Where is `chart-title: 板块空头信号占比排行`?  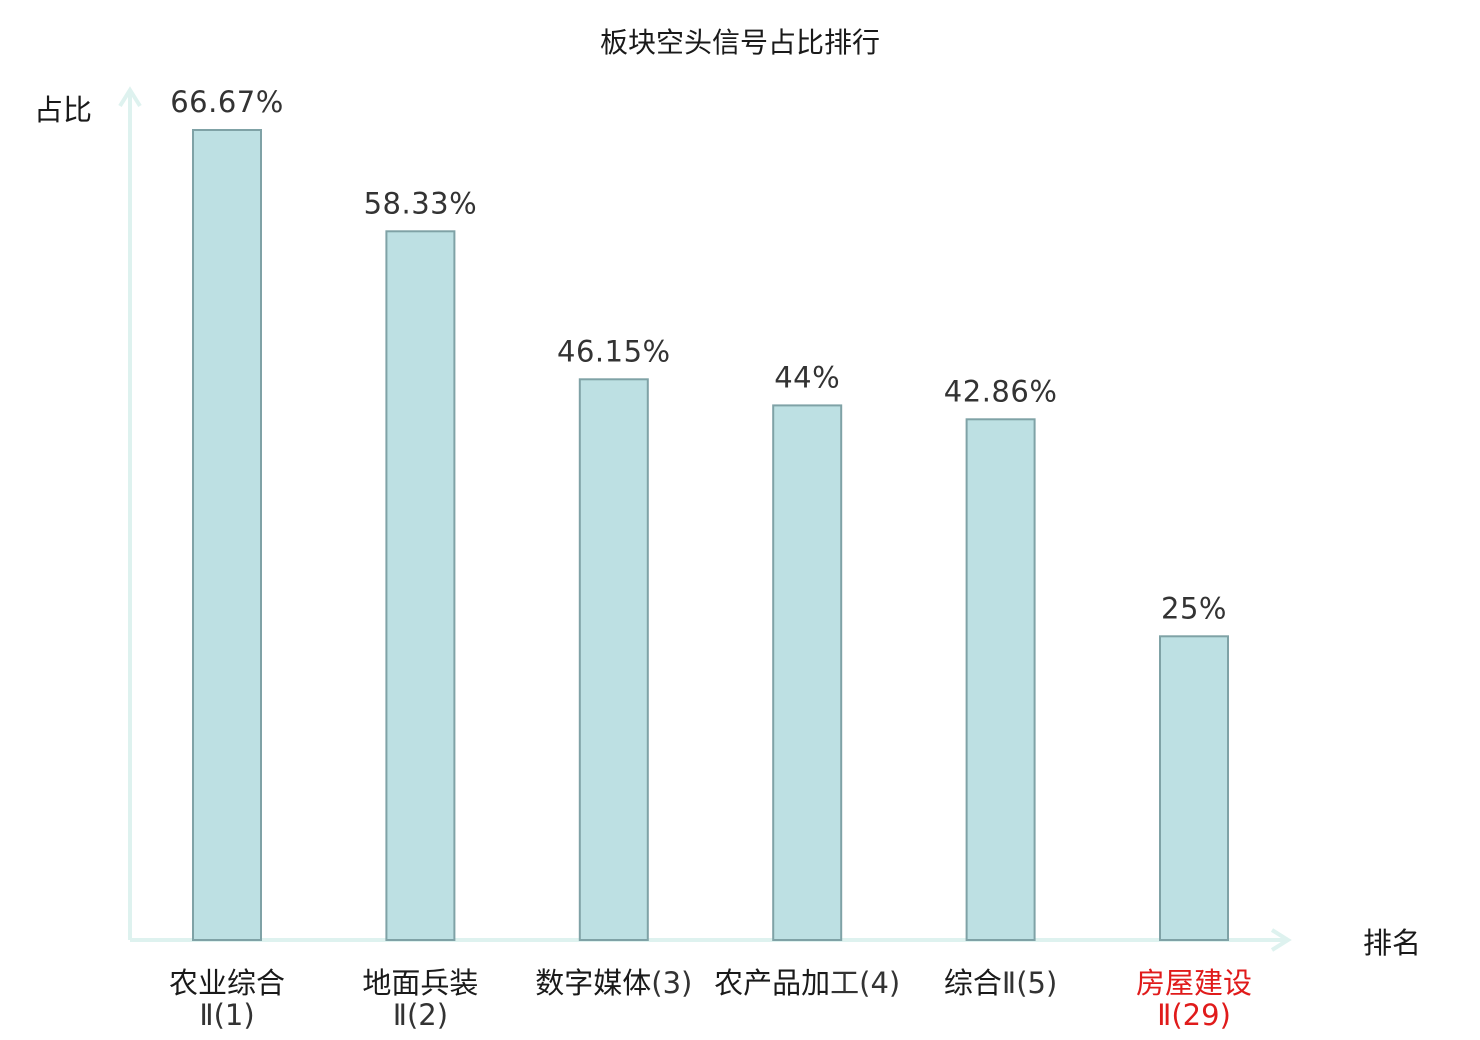 chart-title: 板块空头信号占比排行 is located at coordinates (740, 42).